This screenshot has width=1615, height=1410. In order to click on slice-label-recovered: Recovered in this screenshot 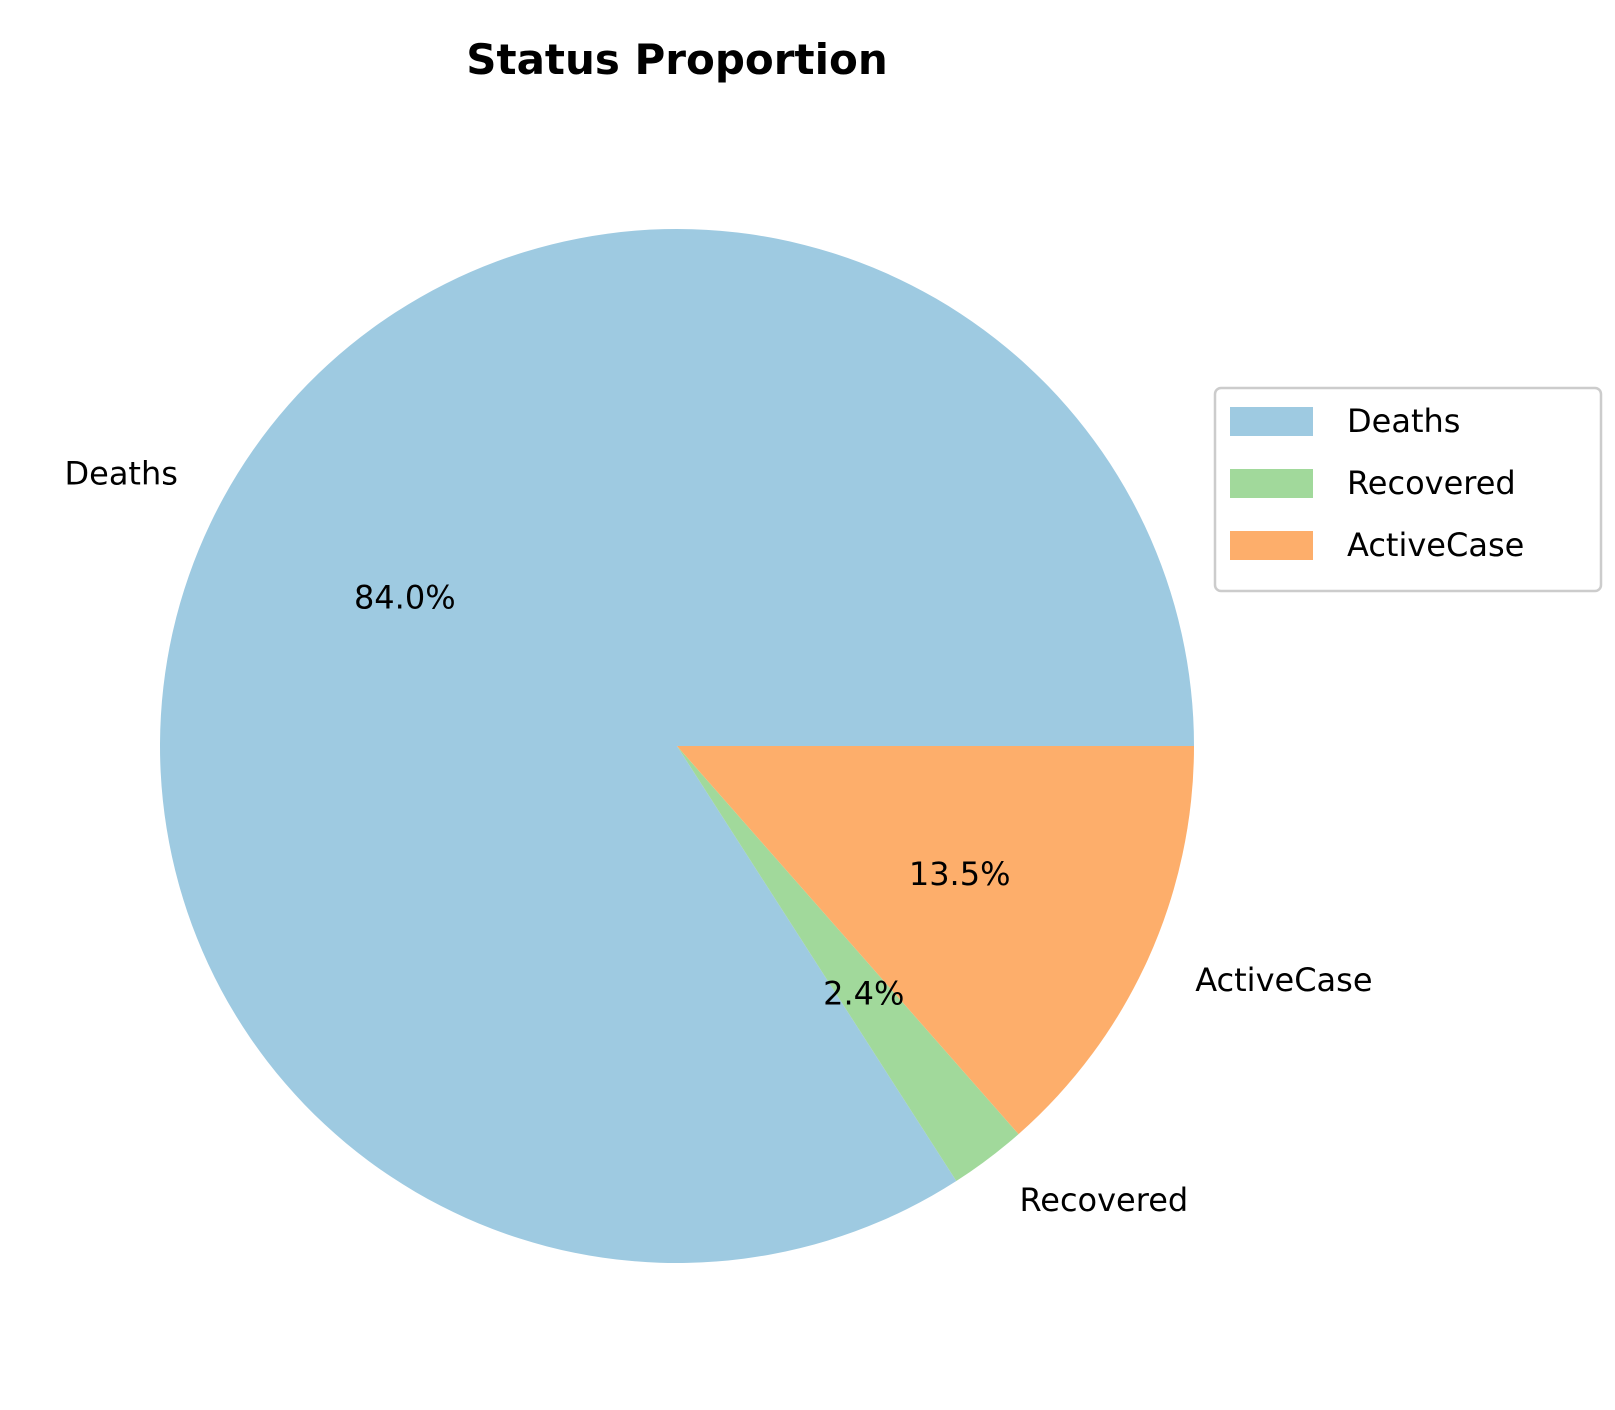, I will do `click(1103, 1200)`.